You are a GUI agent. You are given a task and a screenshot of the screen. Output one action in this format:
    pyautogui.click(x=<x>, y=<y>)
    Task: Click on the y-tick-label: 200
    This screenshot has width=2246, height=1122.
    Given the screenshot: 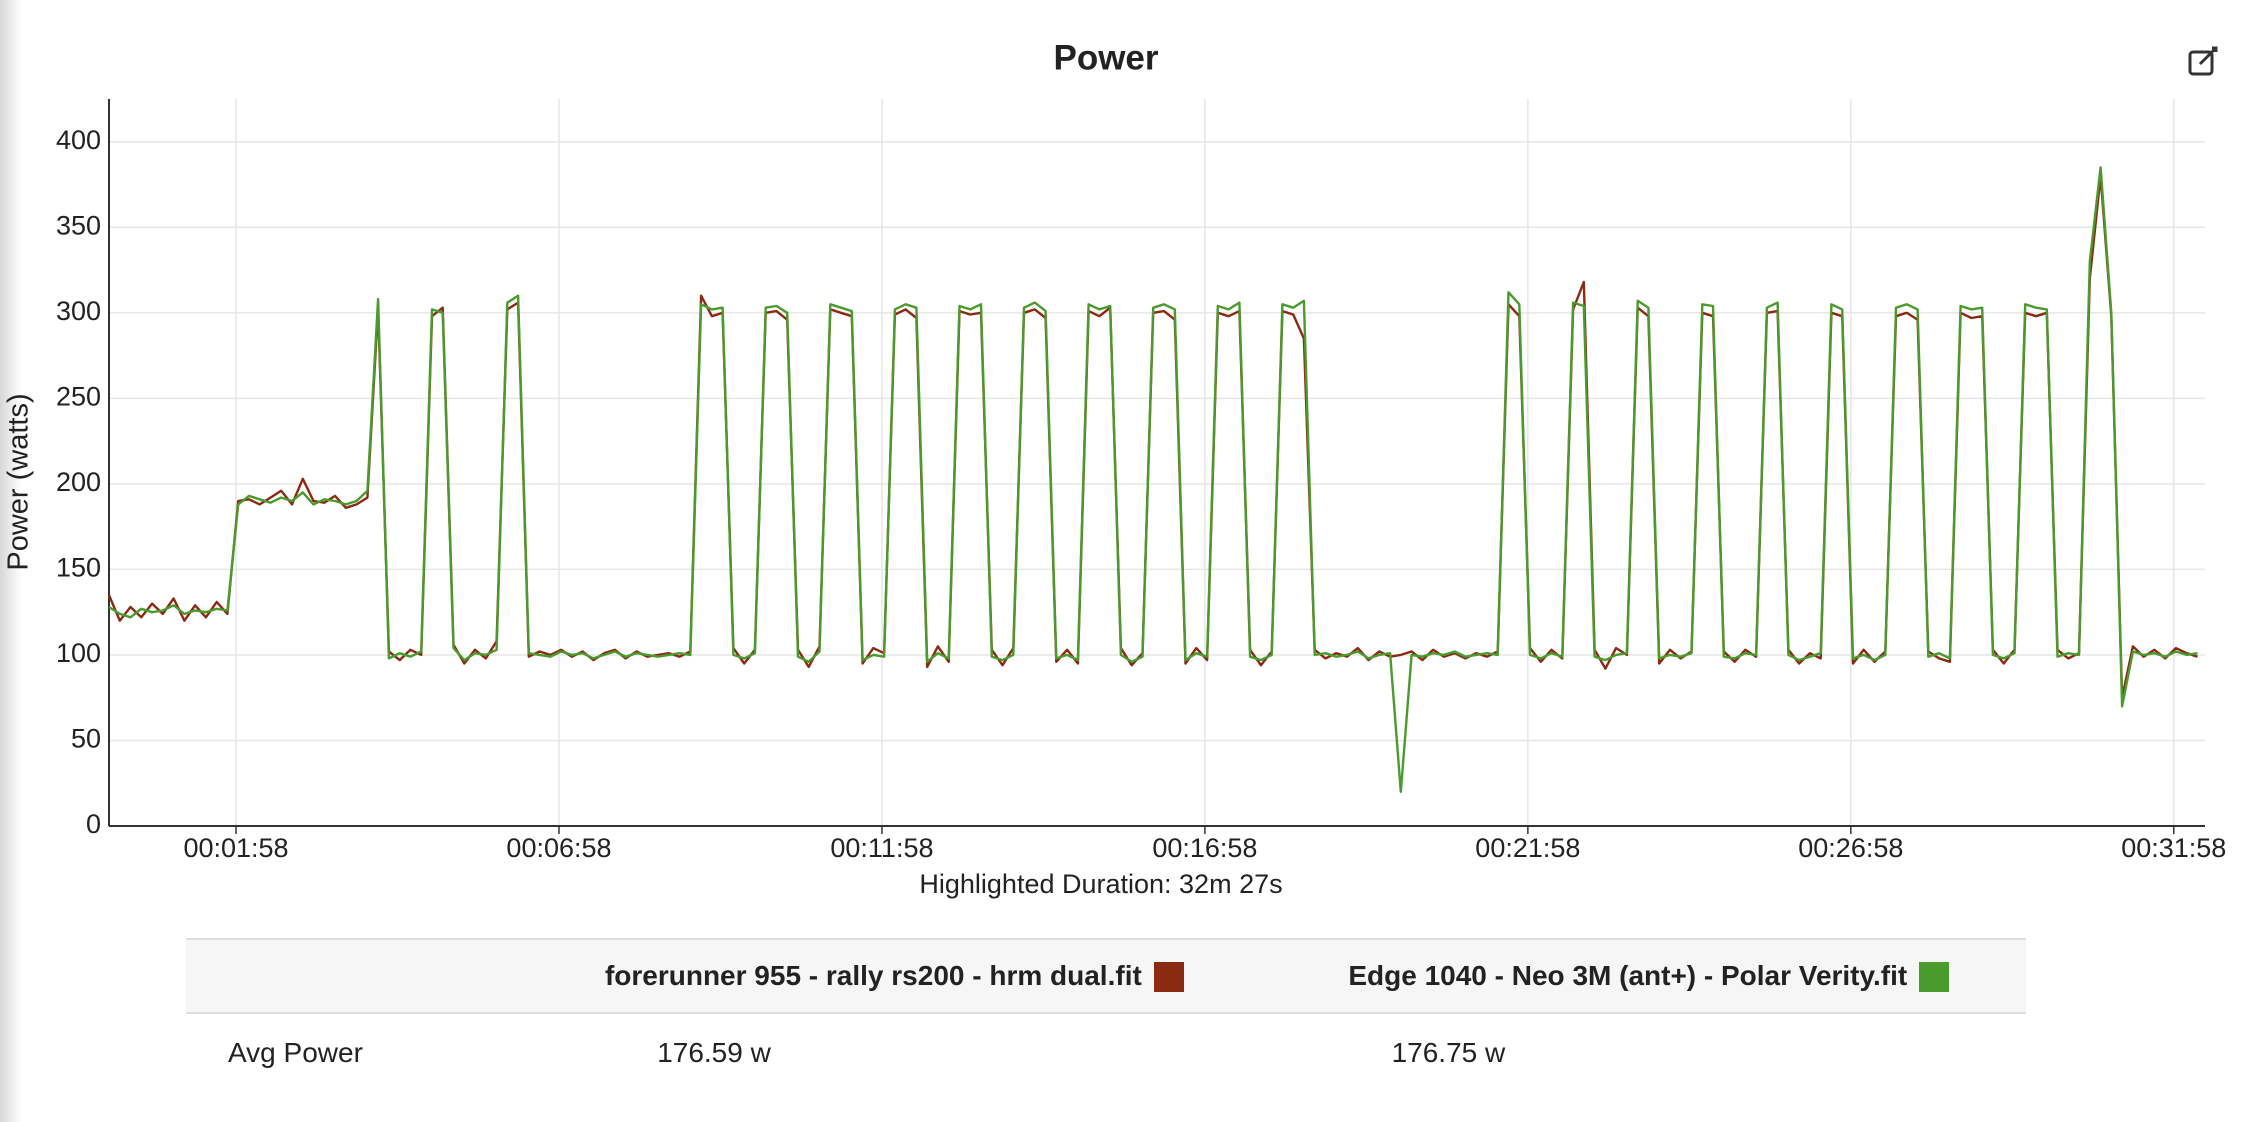 What is the action you would take?
    pyautogui.click(x=78, y=482)
    